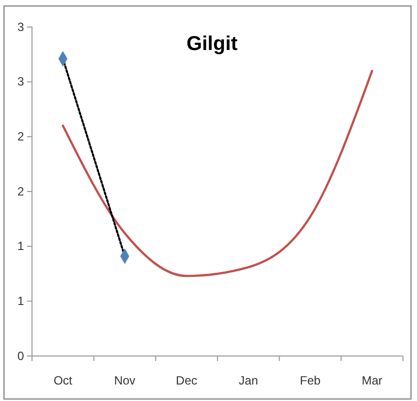 This screenshot has width=417, height=401. What do you see at coordinates (372, 381) in the screenshot?
I see `x-tick-label: Mar` at bounding box center [372, 381].